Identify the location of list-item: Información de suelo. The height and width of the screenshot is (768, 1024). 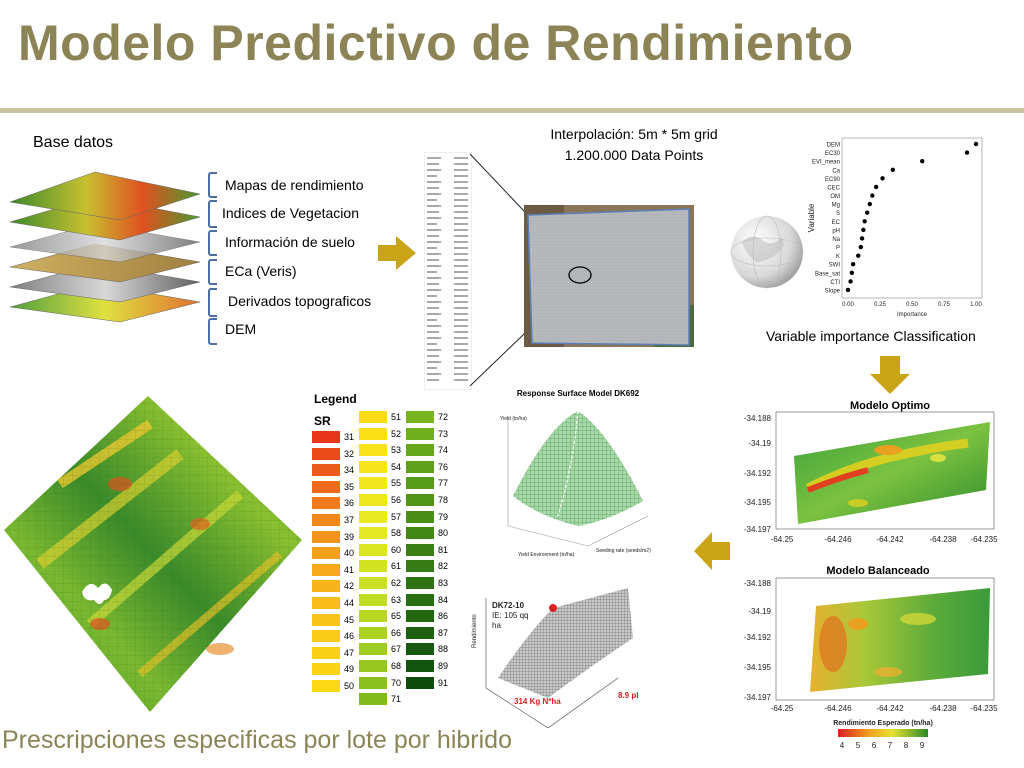
(290, 242).